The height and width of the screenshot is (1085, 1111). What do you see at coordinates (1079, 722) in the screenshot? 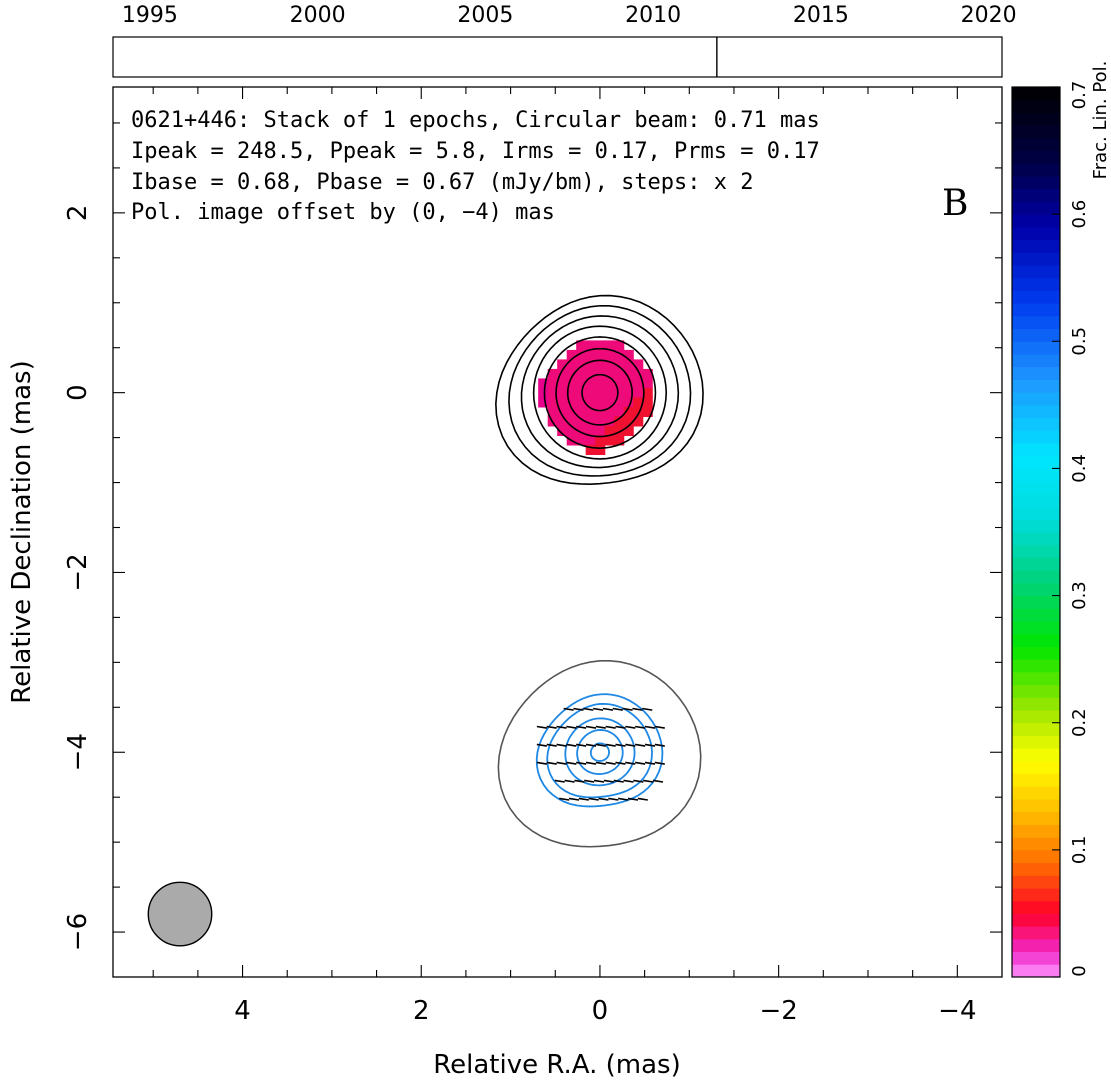
I see `colorbar-tick-label: 0.2` at bounding box center [1079, 722].